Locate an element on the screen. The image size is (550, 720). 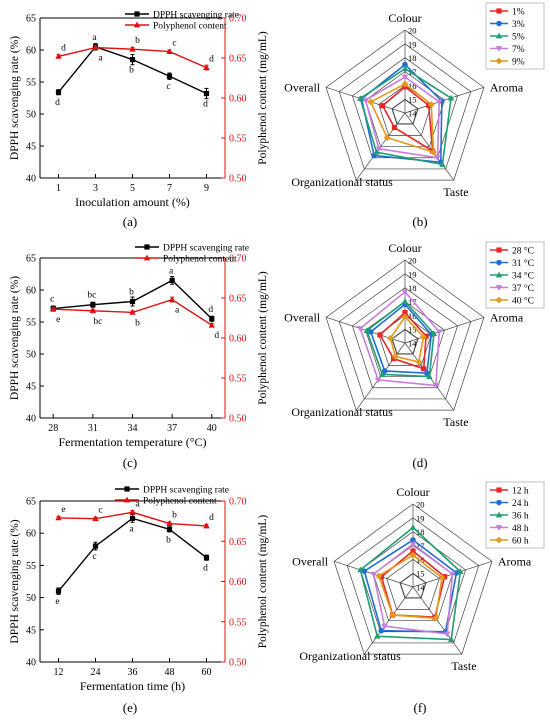
x-tick-label: 1 is located at coordinates (58, 188).